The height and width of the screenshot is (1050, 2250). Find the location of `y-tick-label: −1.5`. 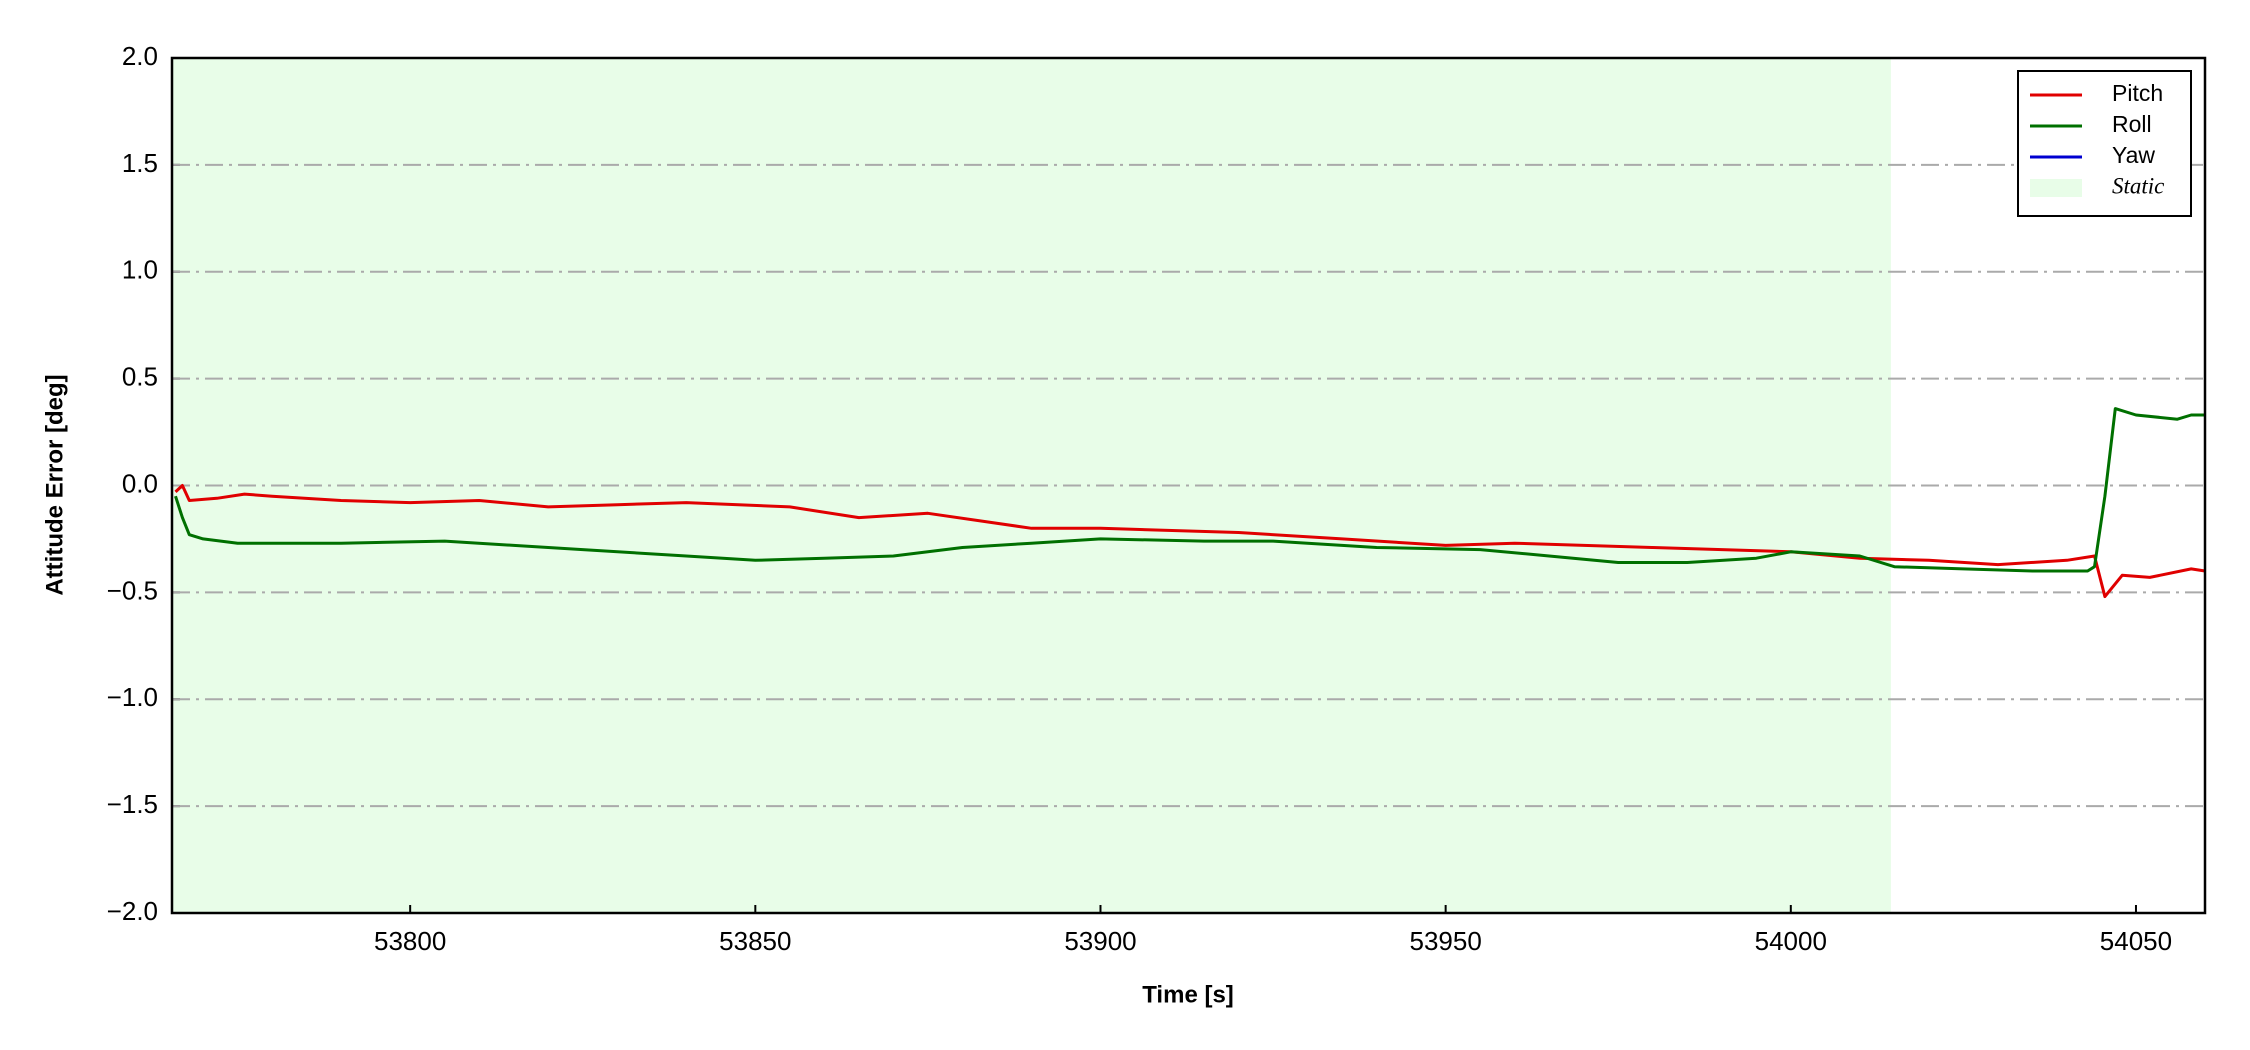

y-tick-label: −1.5 is located at coordinates (132, 804).